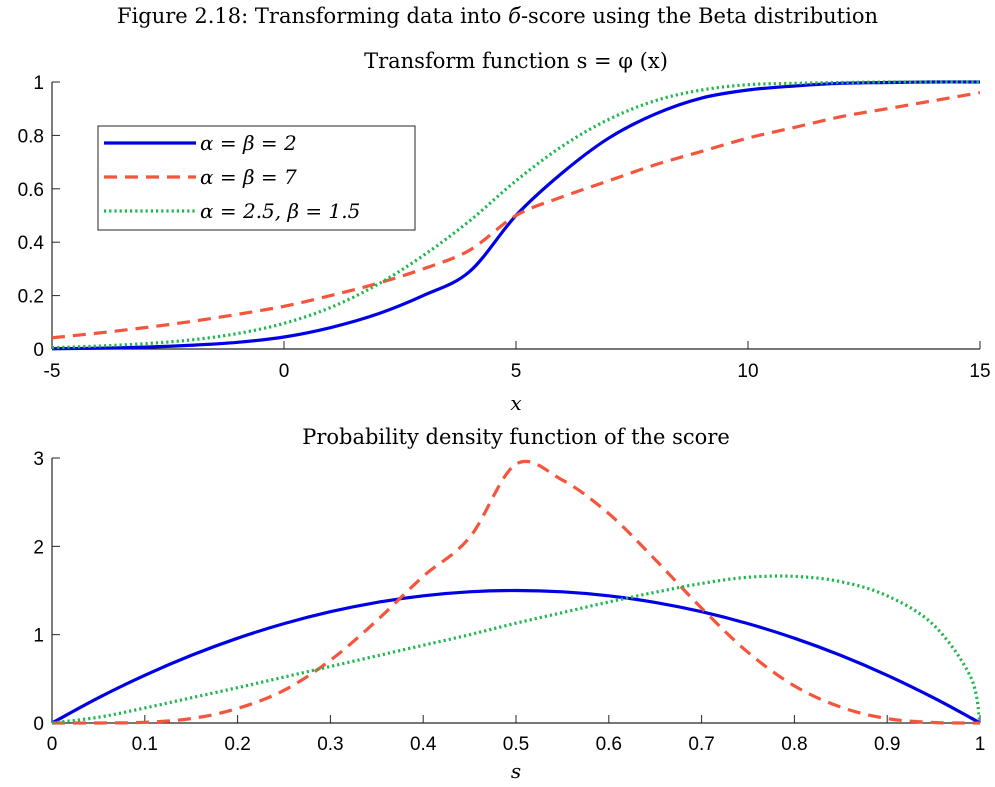 This screenshot has width=995, height=787. Describe the element at coordinates (980, 744) in the screenshot. I see `x-tick-label: 1` at that location.